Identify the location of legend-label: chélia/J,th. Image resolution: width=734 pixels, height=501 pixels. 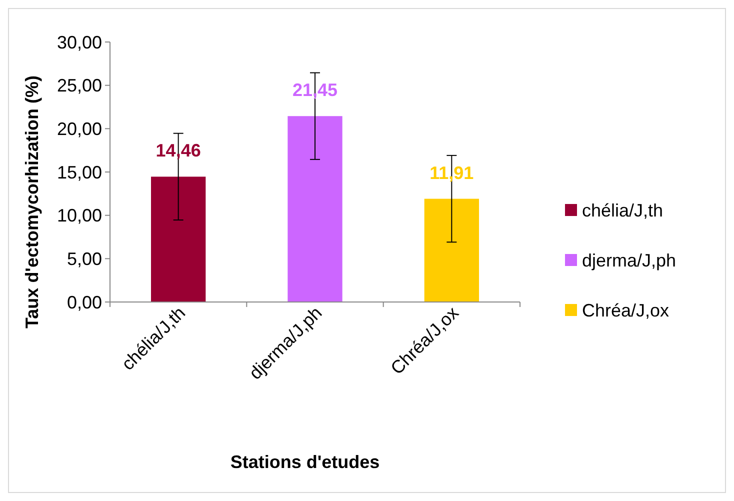
(623, 210).